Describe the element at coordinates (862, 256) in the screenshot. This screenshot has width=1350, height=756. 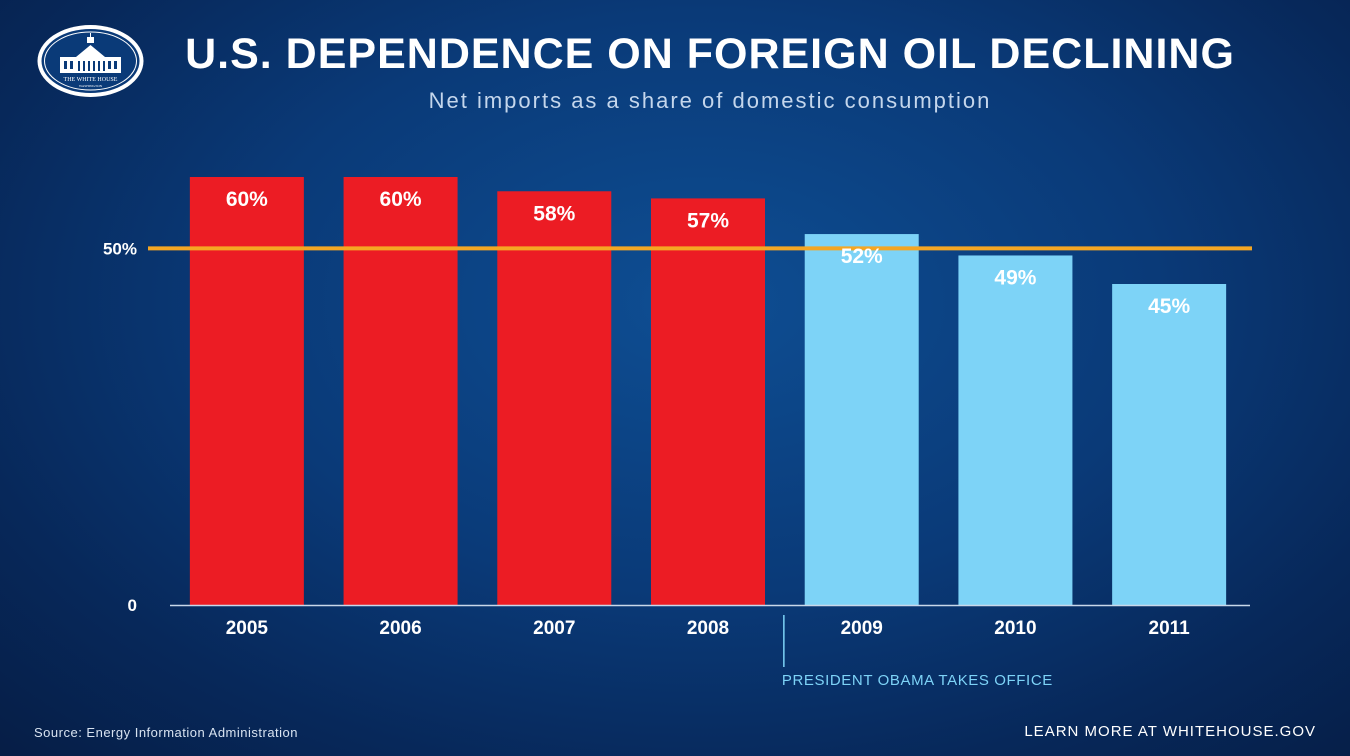
I see `data-label-2009: 52%` at that location.